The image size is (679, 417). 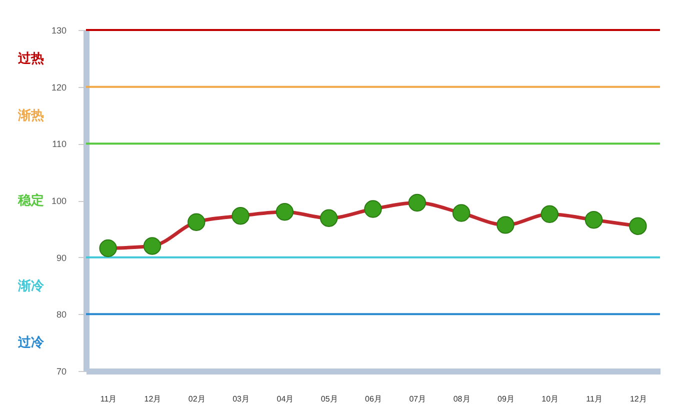 What do you see at coordinates (58, 87) in the screenshot?
I see `y-tick-label: 120` at bounding box center [58, 87].